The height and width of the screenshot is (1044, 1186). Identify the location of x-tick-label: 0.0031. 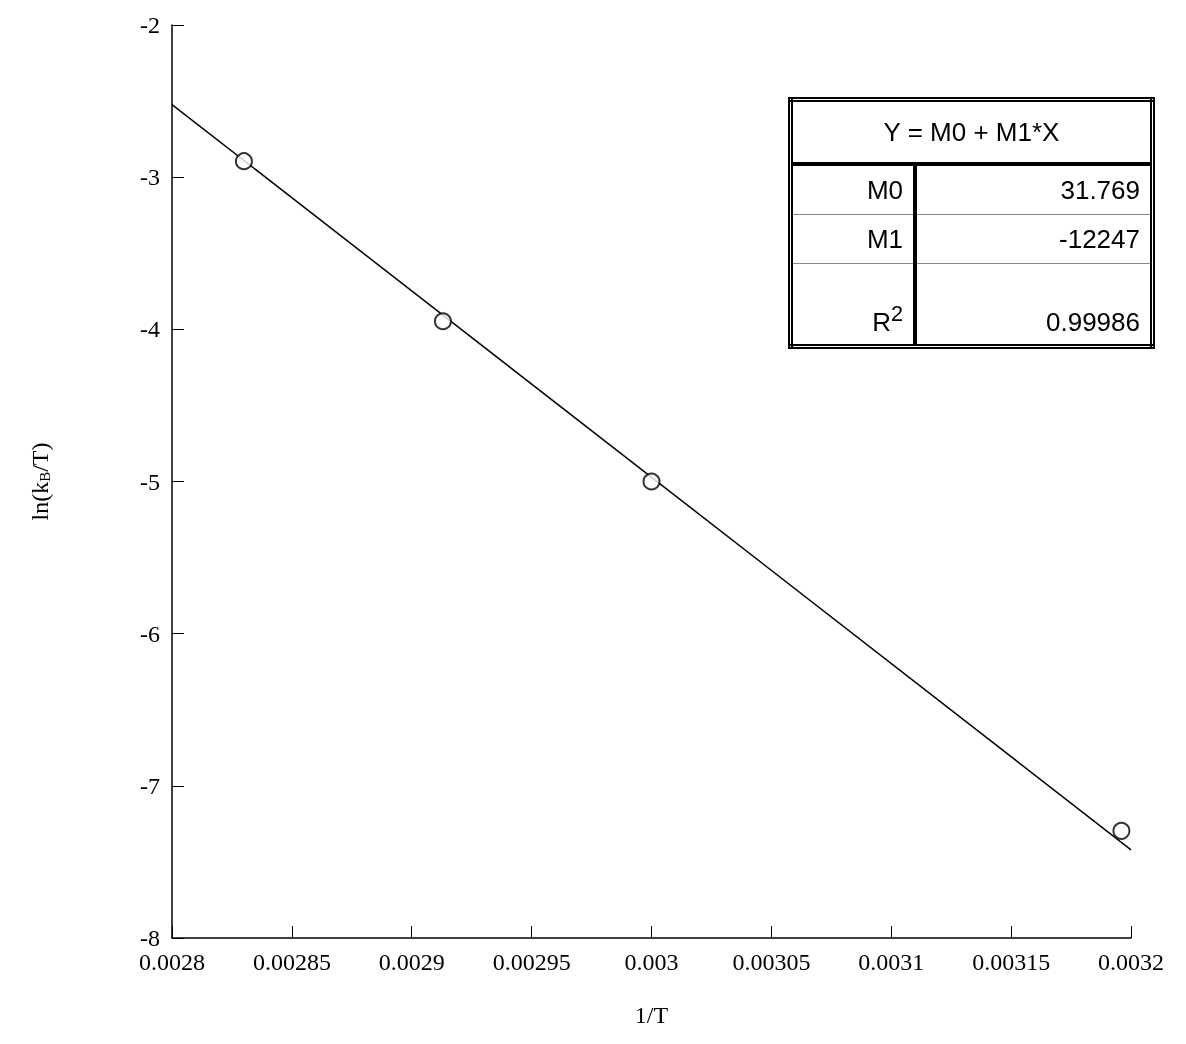
(891, 962).